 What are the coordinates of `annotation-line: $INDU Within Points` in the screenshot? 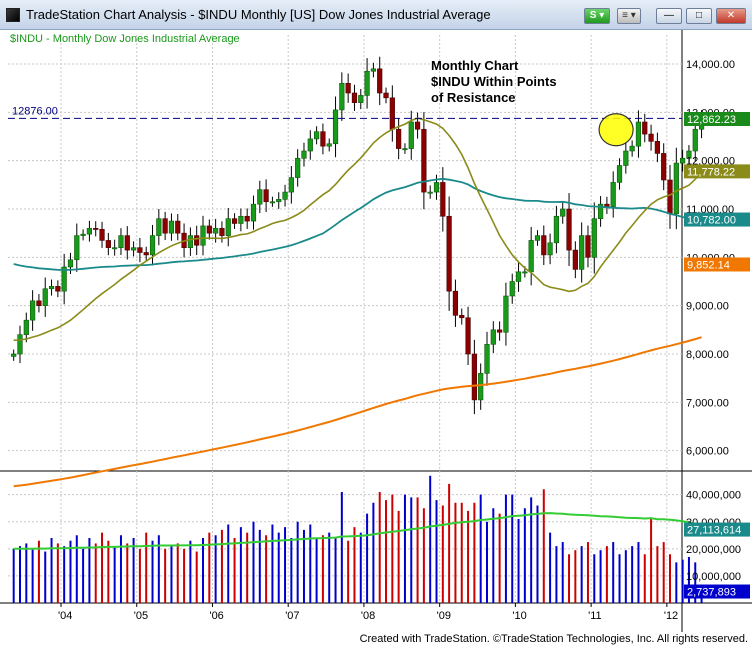 It's located at (494, 81).